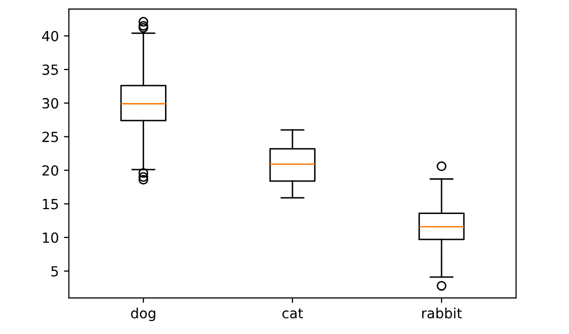 The height and width of the screenshot is (334, 569). I want to click on y-tick-label: 20, so click(50, 170).